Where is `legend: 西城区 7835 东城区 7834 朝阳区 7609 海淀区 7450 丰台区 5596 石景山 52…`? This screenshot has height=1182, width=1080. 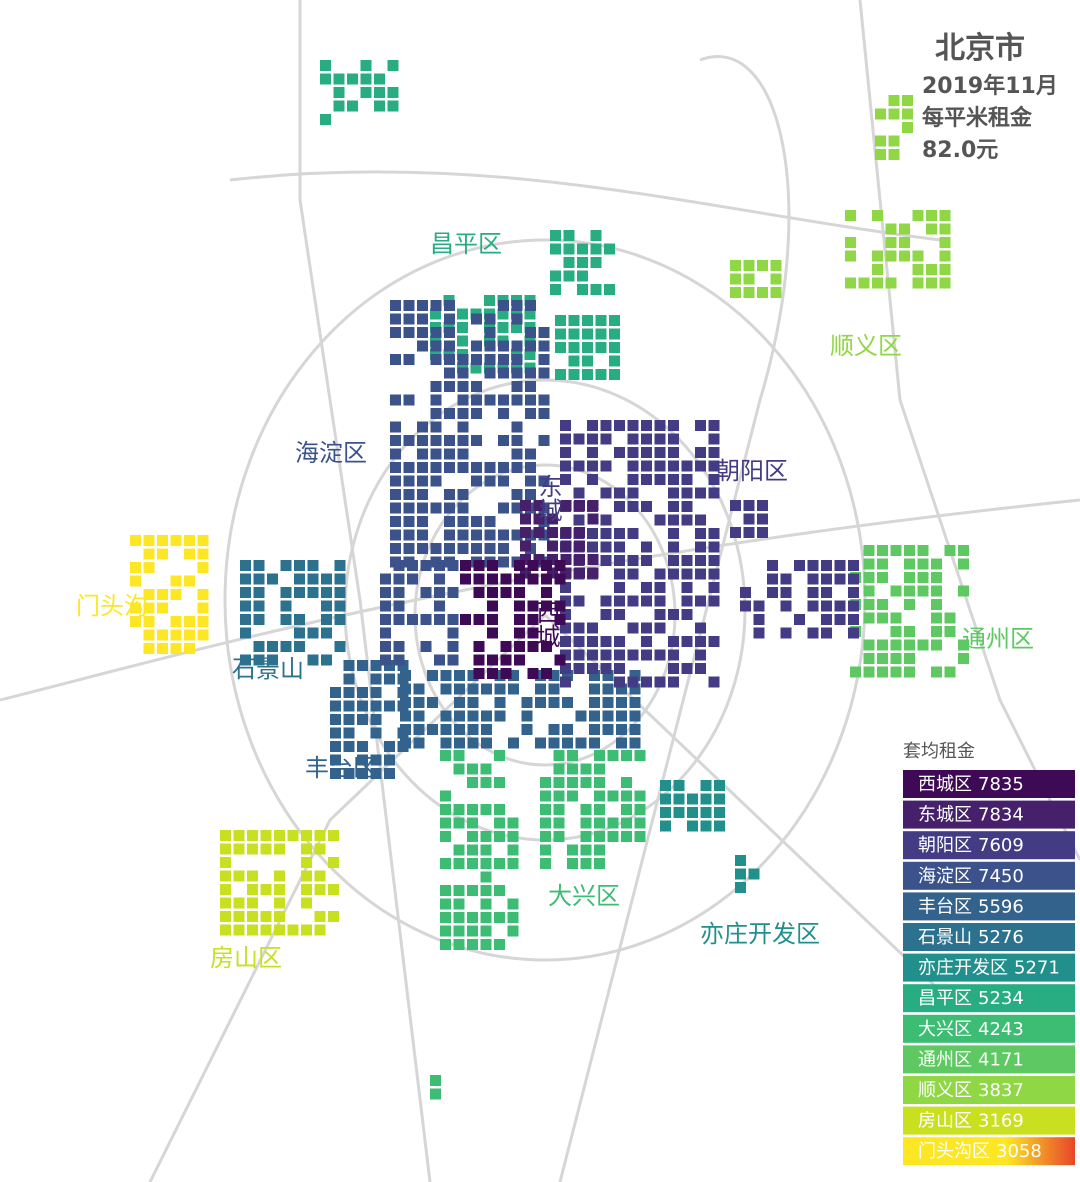
legend: 西城区 7835 东城区 7834 朝阳区 7609 海淀区 7450 丰台区 5596 石景山 52… is located at coordinates (989, 968).